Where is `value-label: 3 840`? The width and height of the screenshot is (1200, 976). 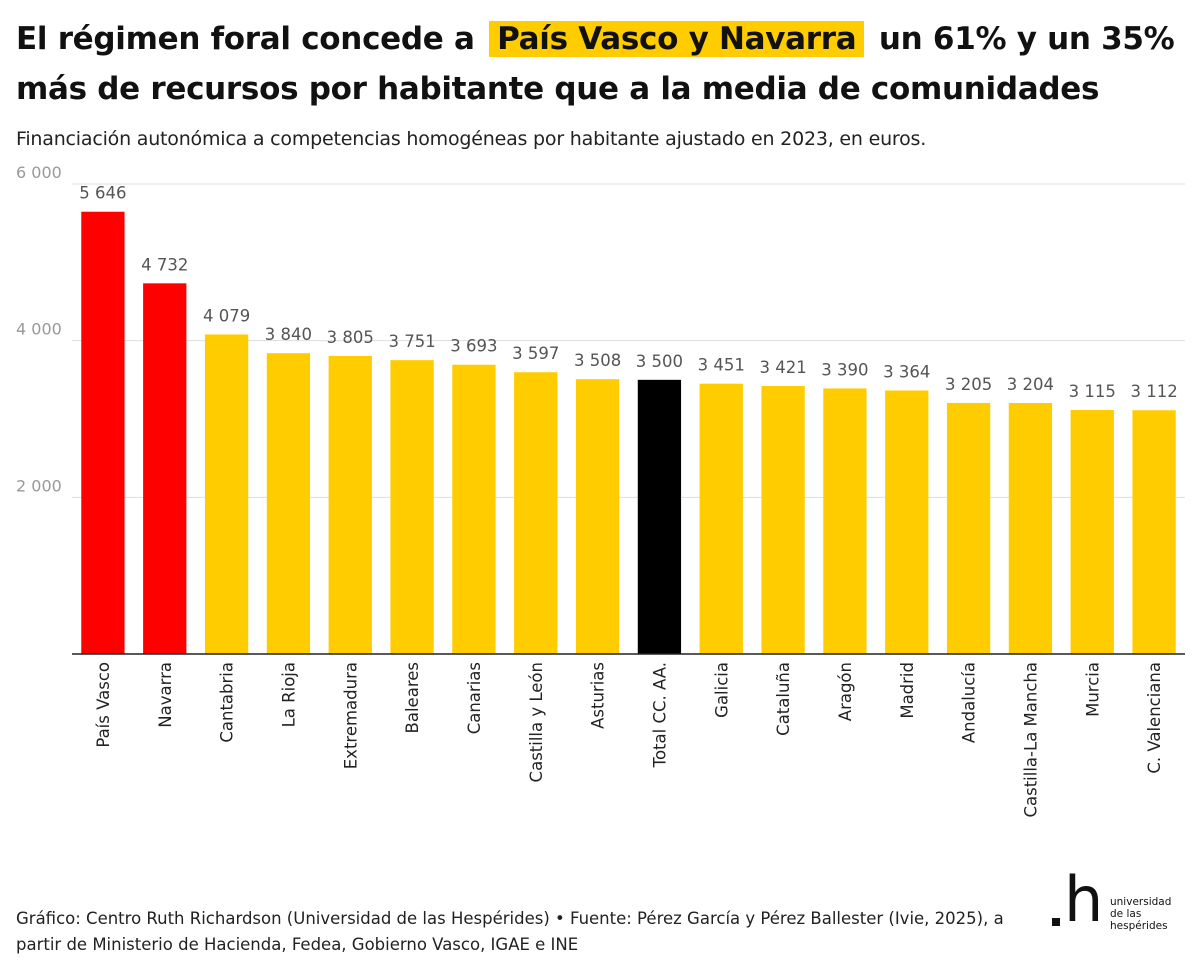
value-label: 3 840 is located at coordinates (288, 334).